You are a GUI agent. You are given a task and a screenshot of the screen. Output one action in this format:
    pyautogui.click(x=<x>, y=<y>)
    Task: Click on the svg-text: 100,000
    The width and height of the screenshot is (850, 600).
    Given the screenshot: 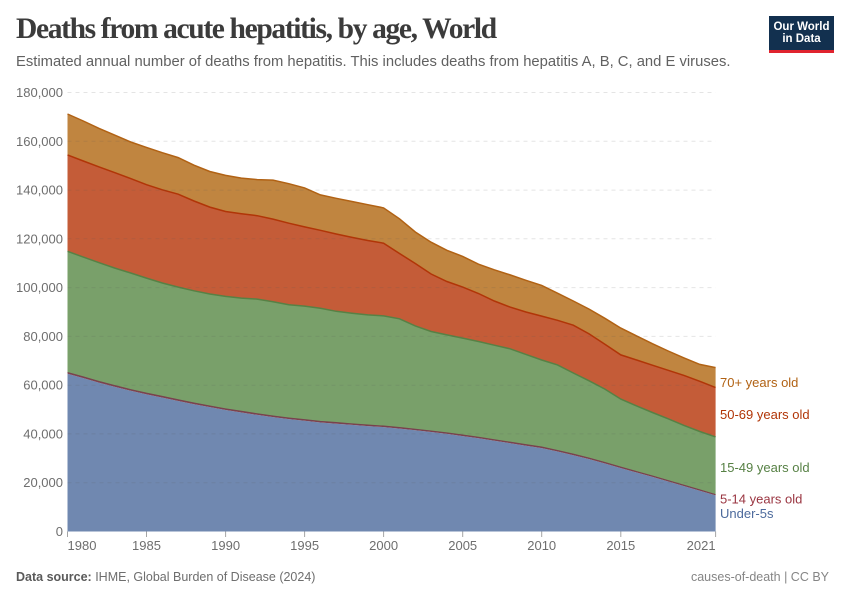 What is the action you would take?
    pyautogui.click(x=39, y=287)
    